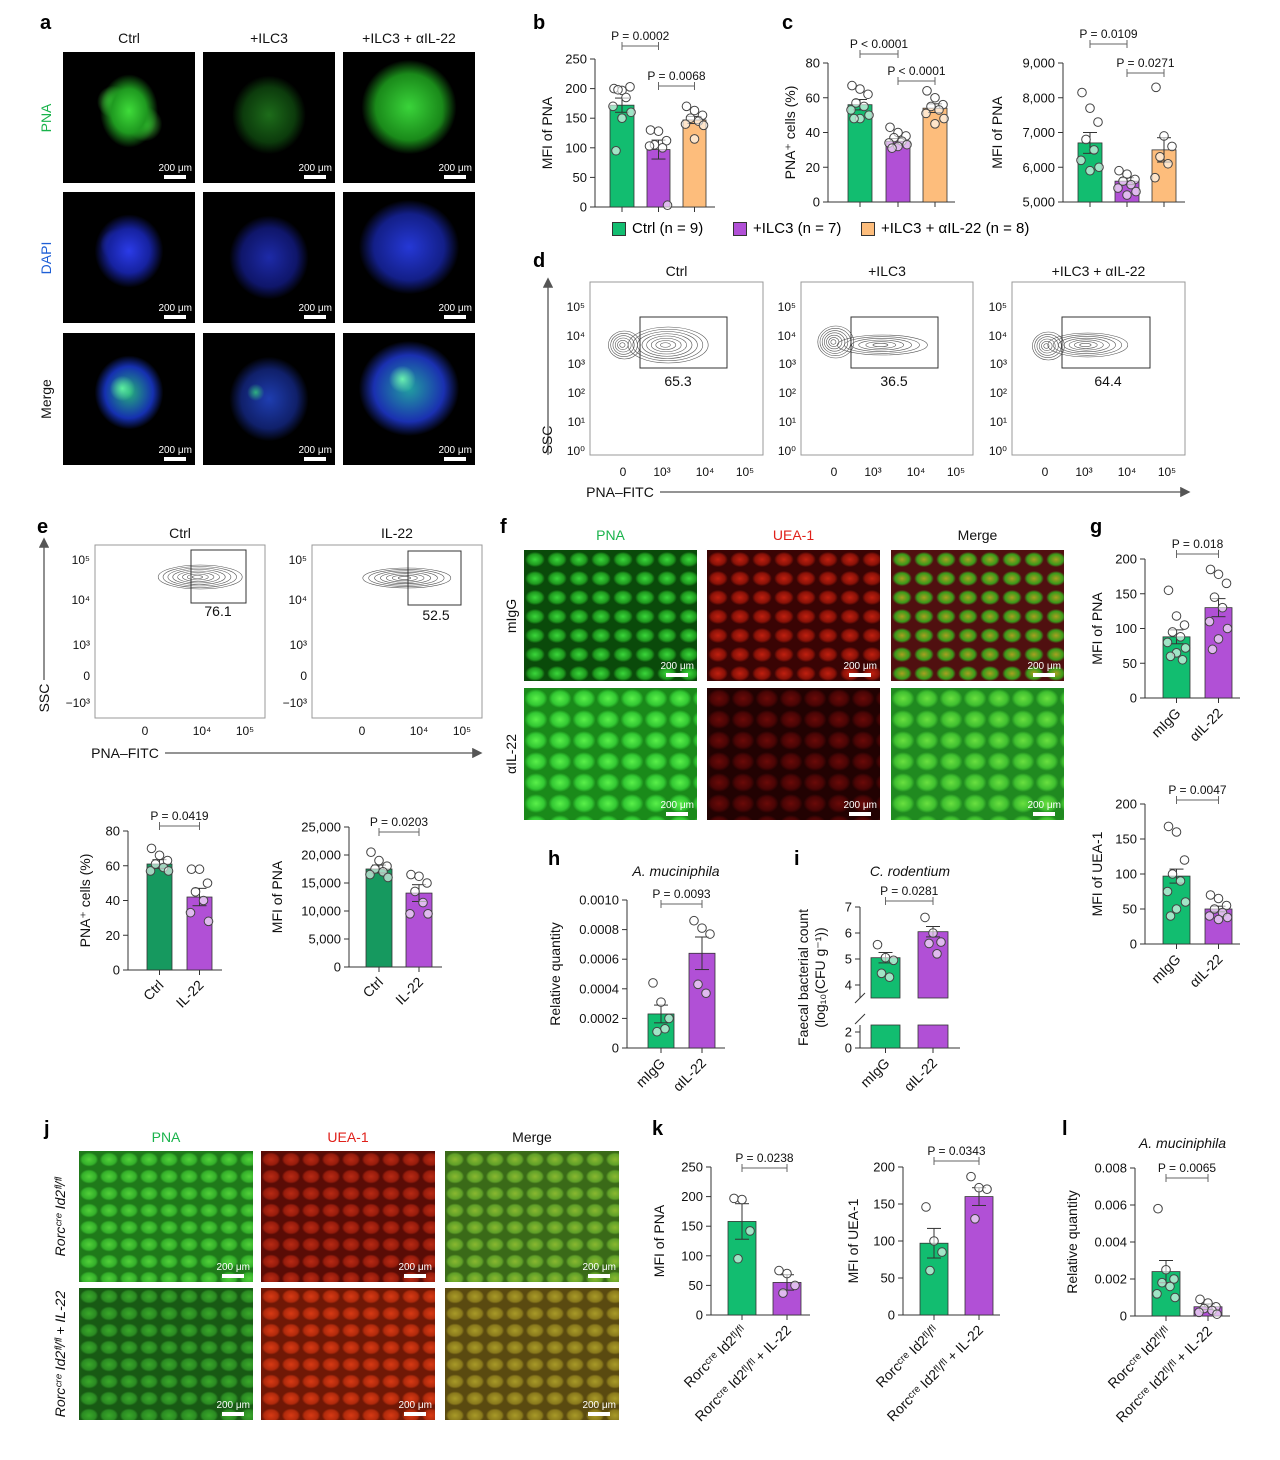 This screenshot has height=1460, width=1280. What do you see at coordinates (1110, 1242) in the screenshot?
I see `y-tick-label: 0.004` at bounding box center [1110, 1242].